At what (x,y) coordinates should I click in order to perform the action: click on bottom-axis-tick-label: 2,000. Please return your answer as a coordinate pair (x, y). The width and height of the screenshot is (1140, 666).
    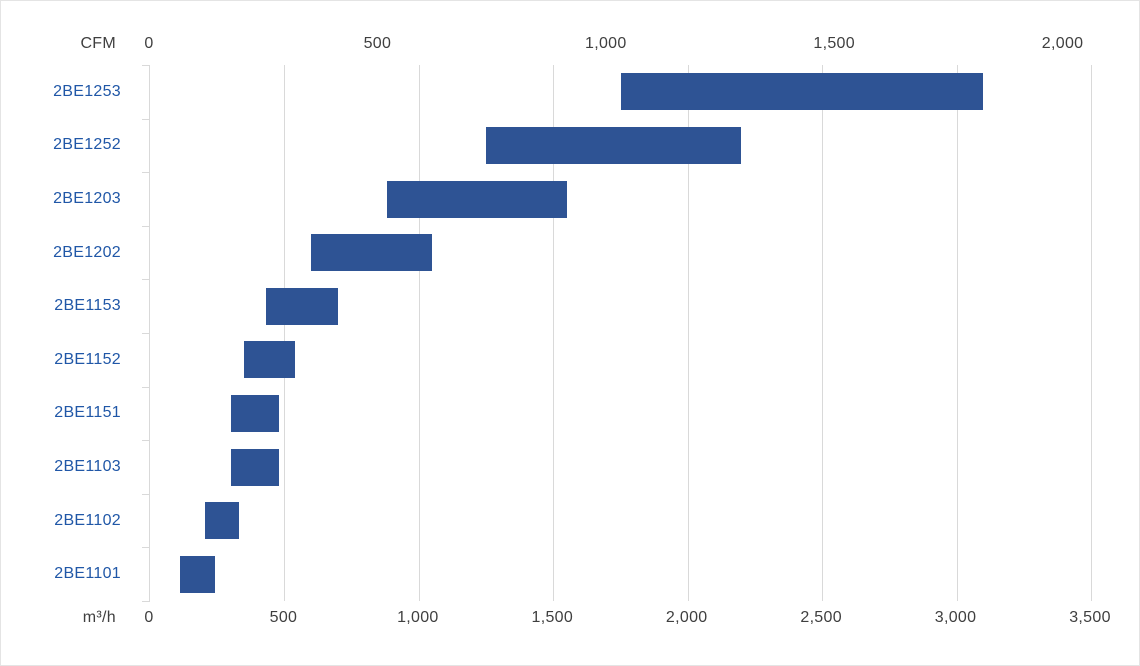
    Looking at the image, I should click on (686, 617).